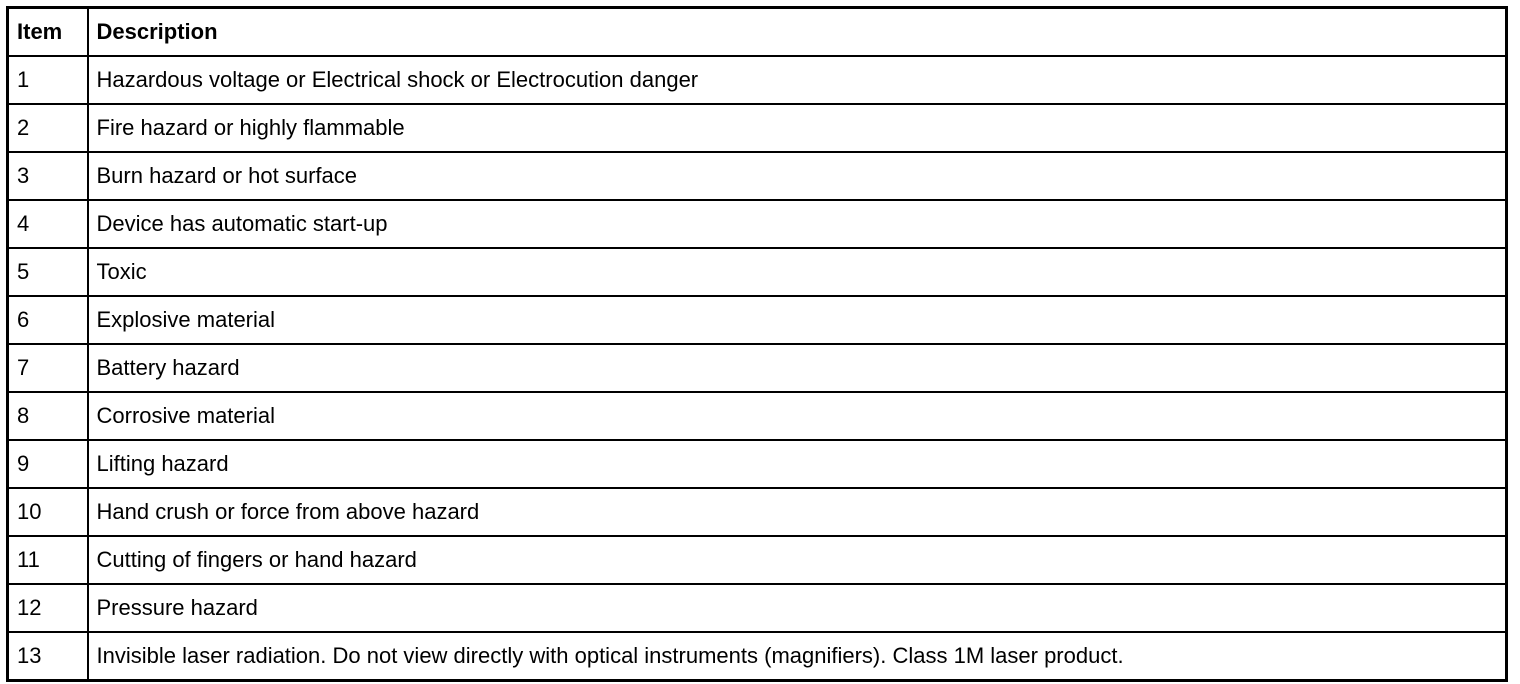 The image size is (1520, 684). Describe the element at coordinates (47, 272) in the screenshot. I see `item-cell: 5` at that location.